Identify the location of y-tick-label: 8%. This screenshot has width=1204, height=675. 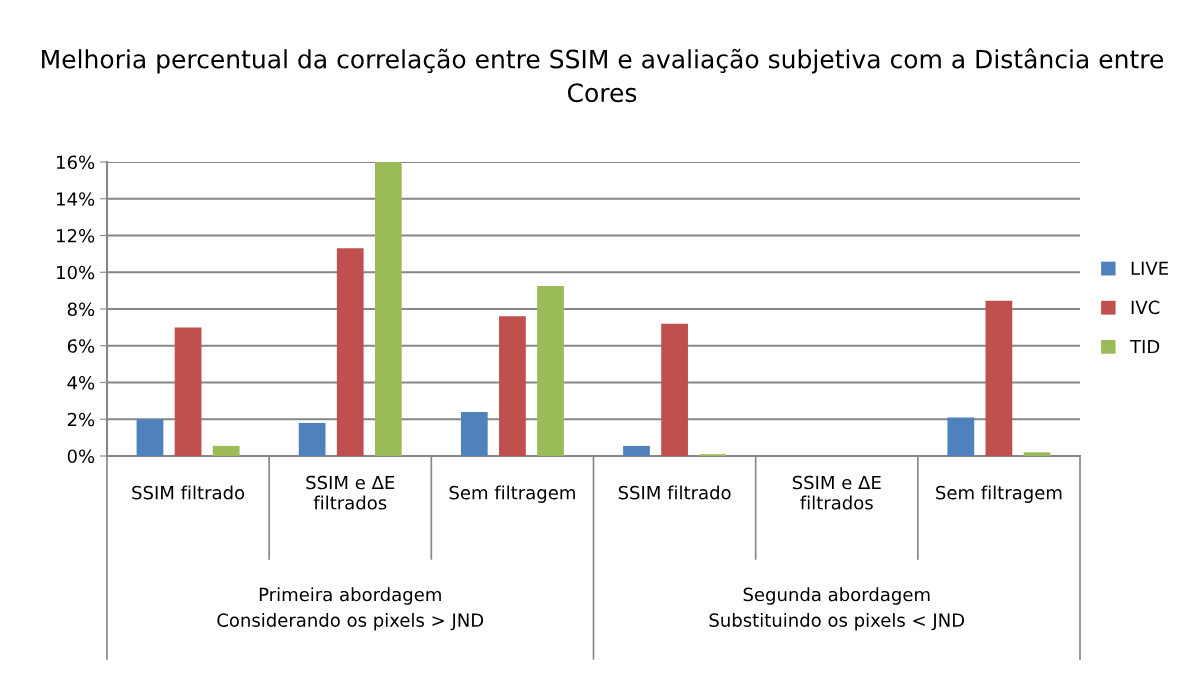
(81, 309).